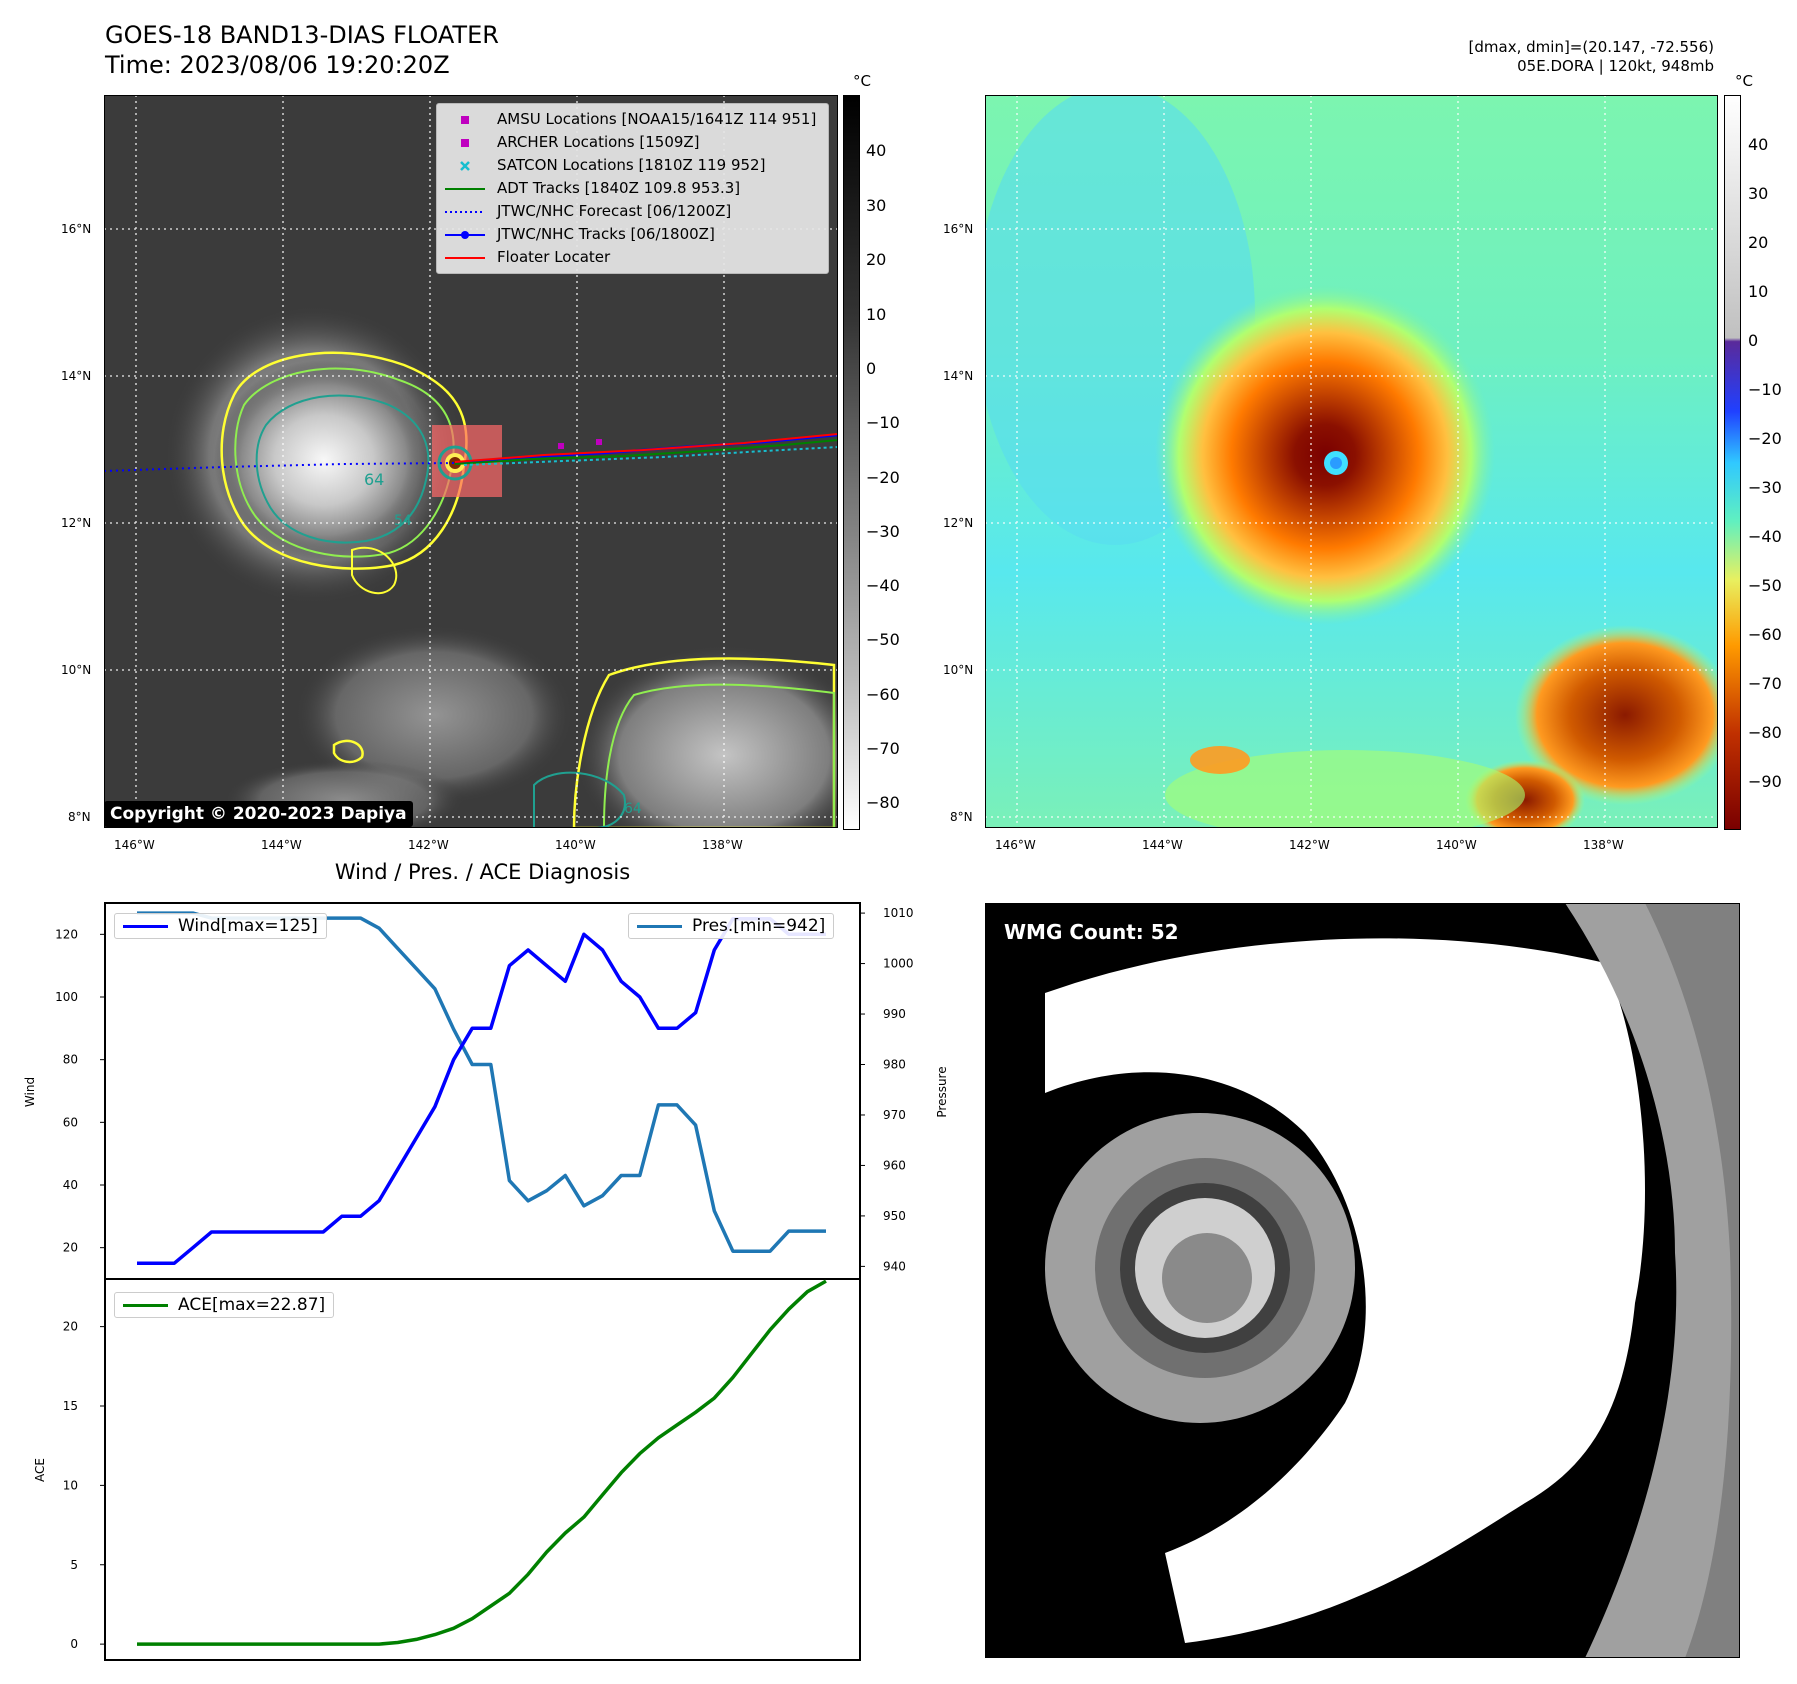 The height and width of the screenshot is (1684, 1797). I want to click on enhanced-cbar-tick: −90, so click(1765, 781).